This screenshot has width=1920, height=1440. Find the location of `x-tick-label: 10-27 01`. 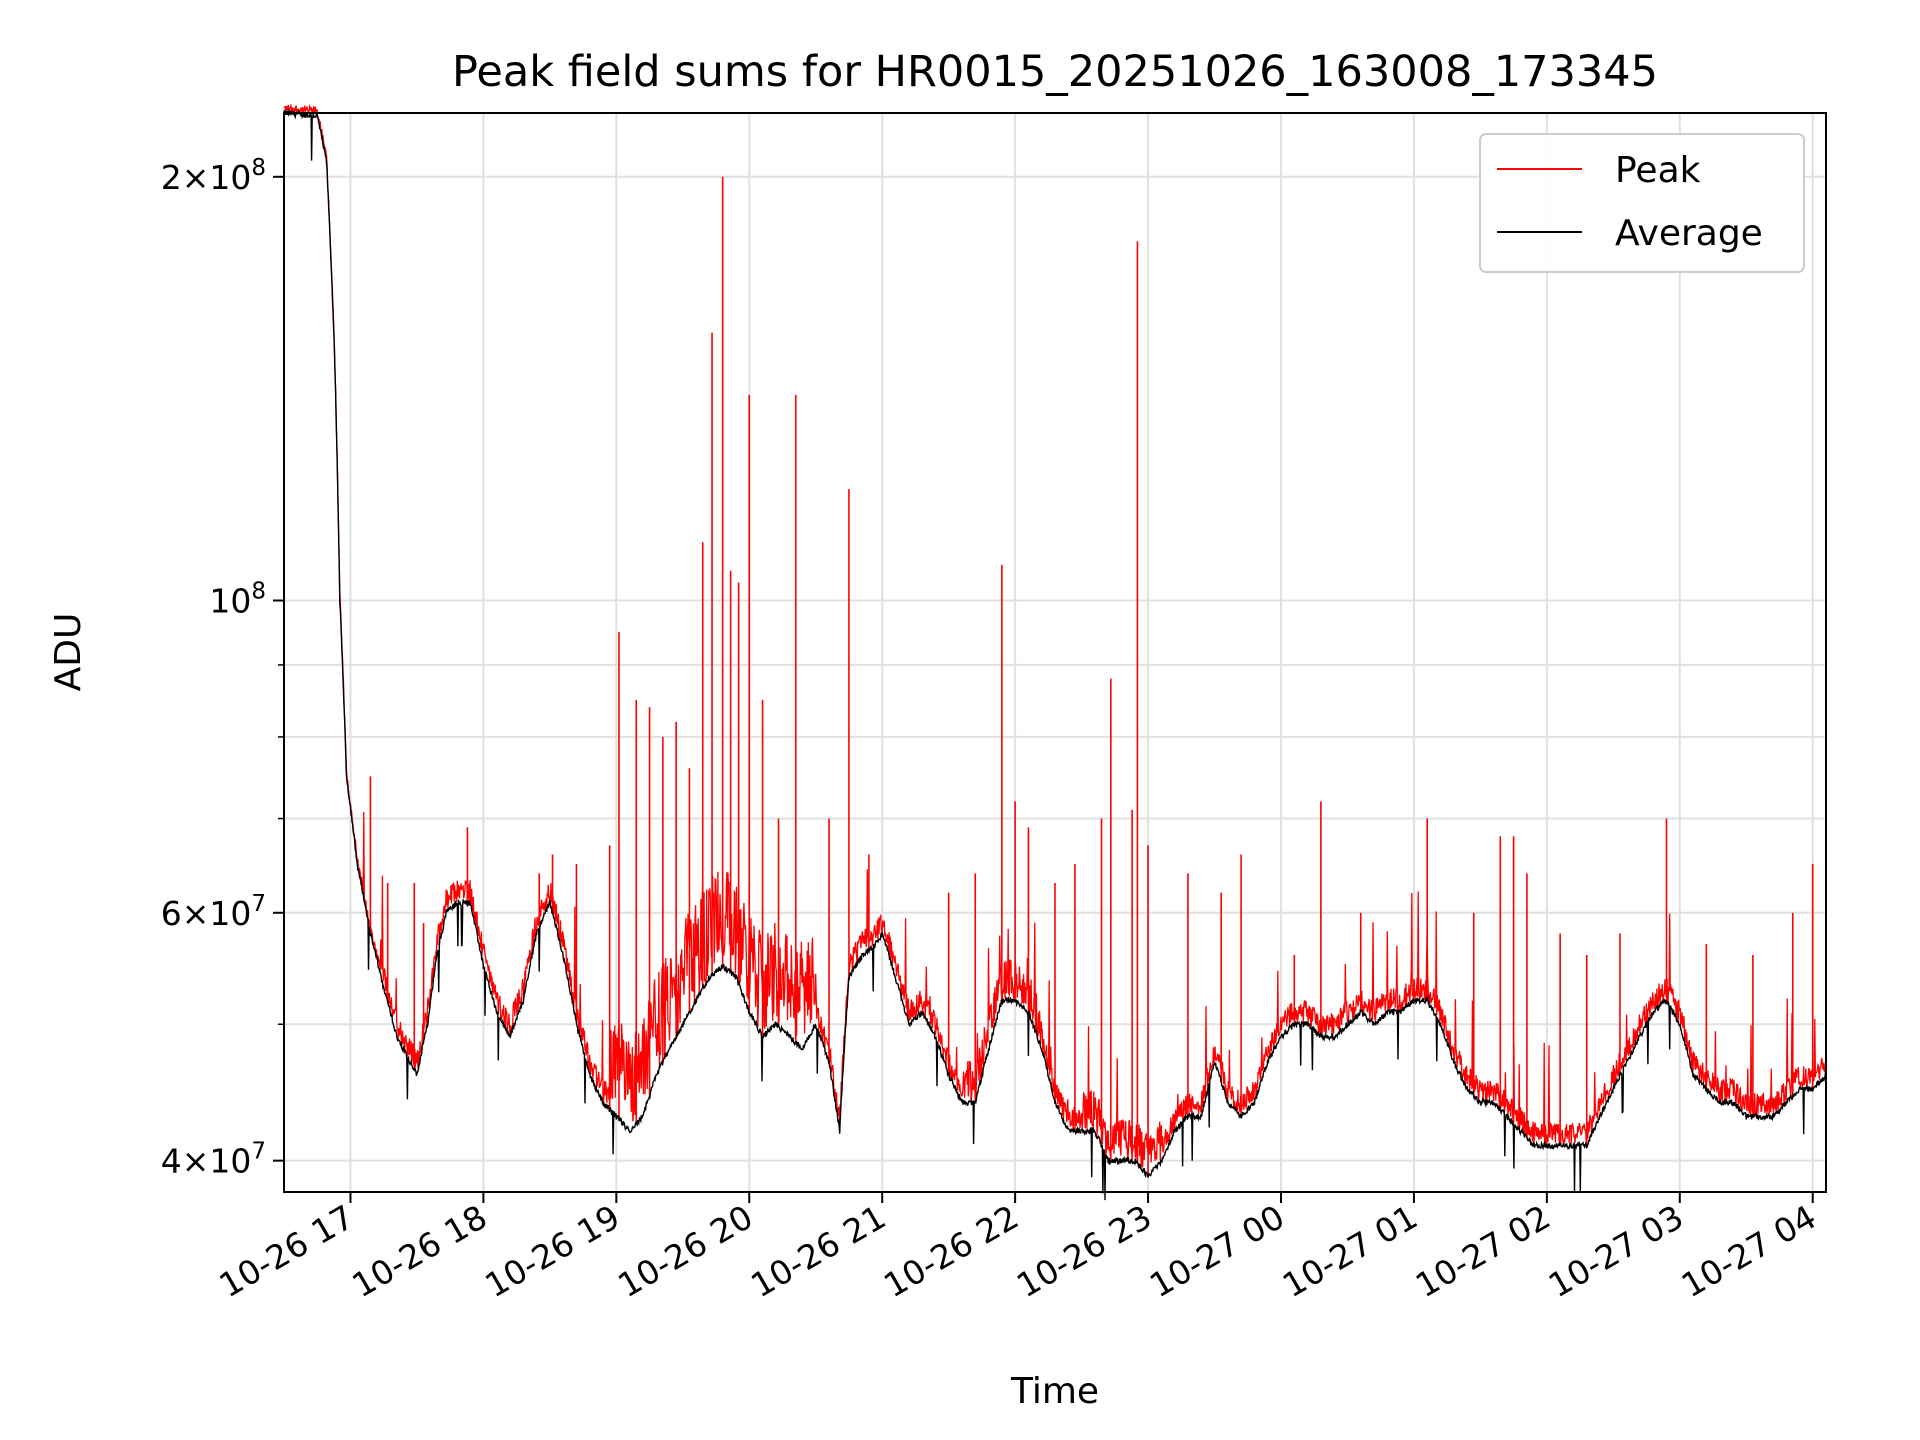

x-tick-label: 10-27 01 is located at coordinates (1350, 1251).